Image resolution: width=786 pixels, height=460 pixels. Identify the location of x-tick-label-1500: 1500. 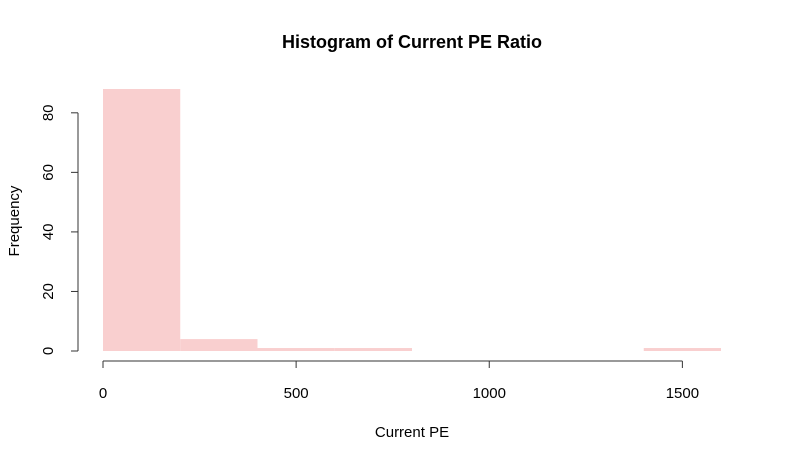
(682, 393).